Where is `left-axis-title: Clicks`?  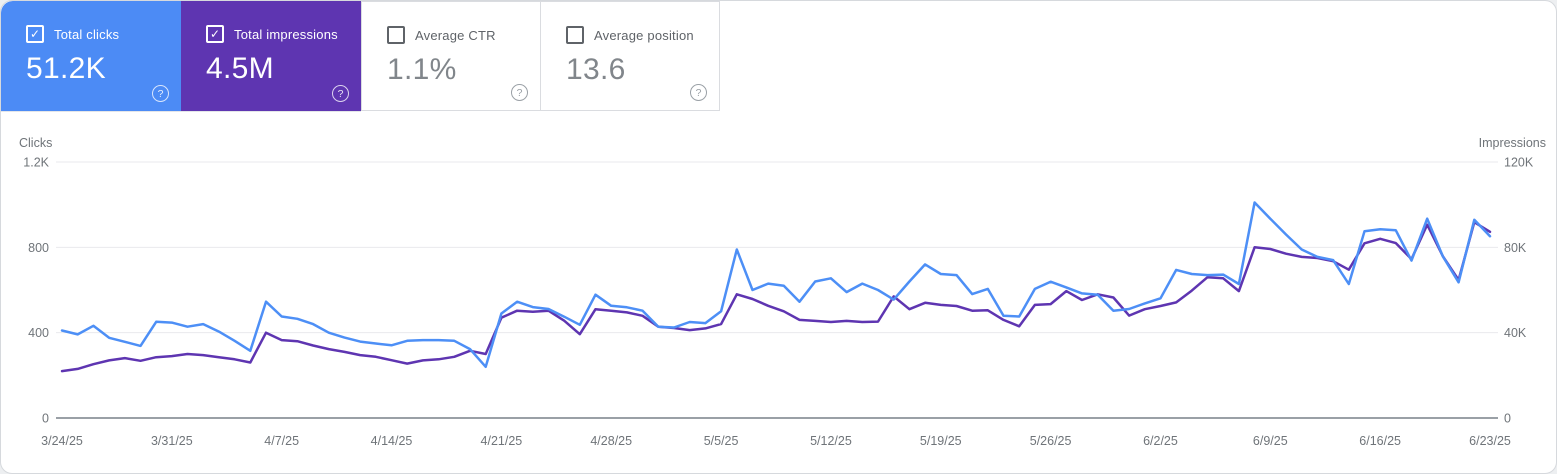 left-axis-title: Clicks is located at coordinates (35, 143).